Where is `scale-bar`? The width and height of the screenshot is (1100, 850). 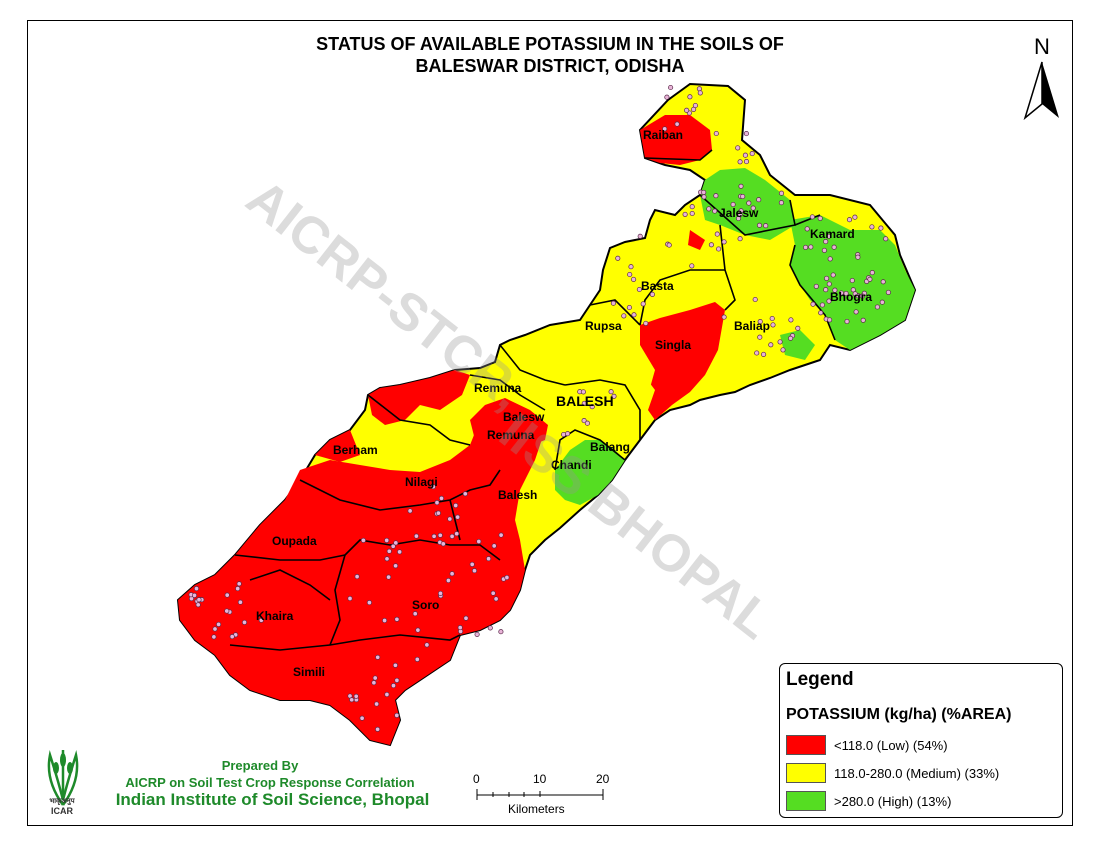 scale-bar is located at coordinates (540, 794).